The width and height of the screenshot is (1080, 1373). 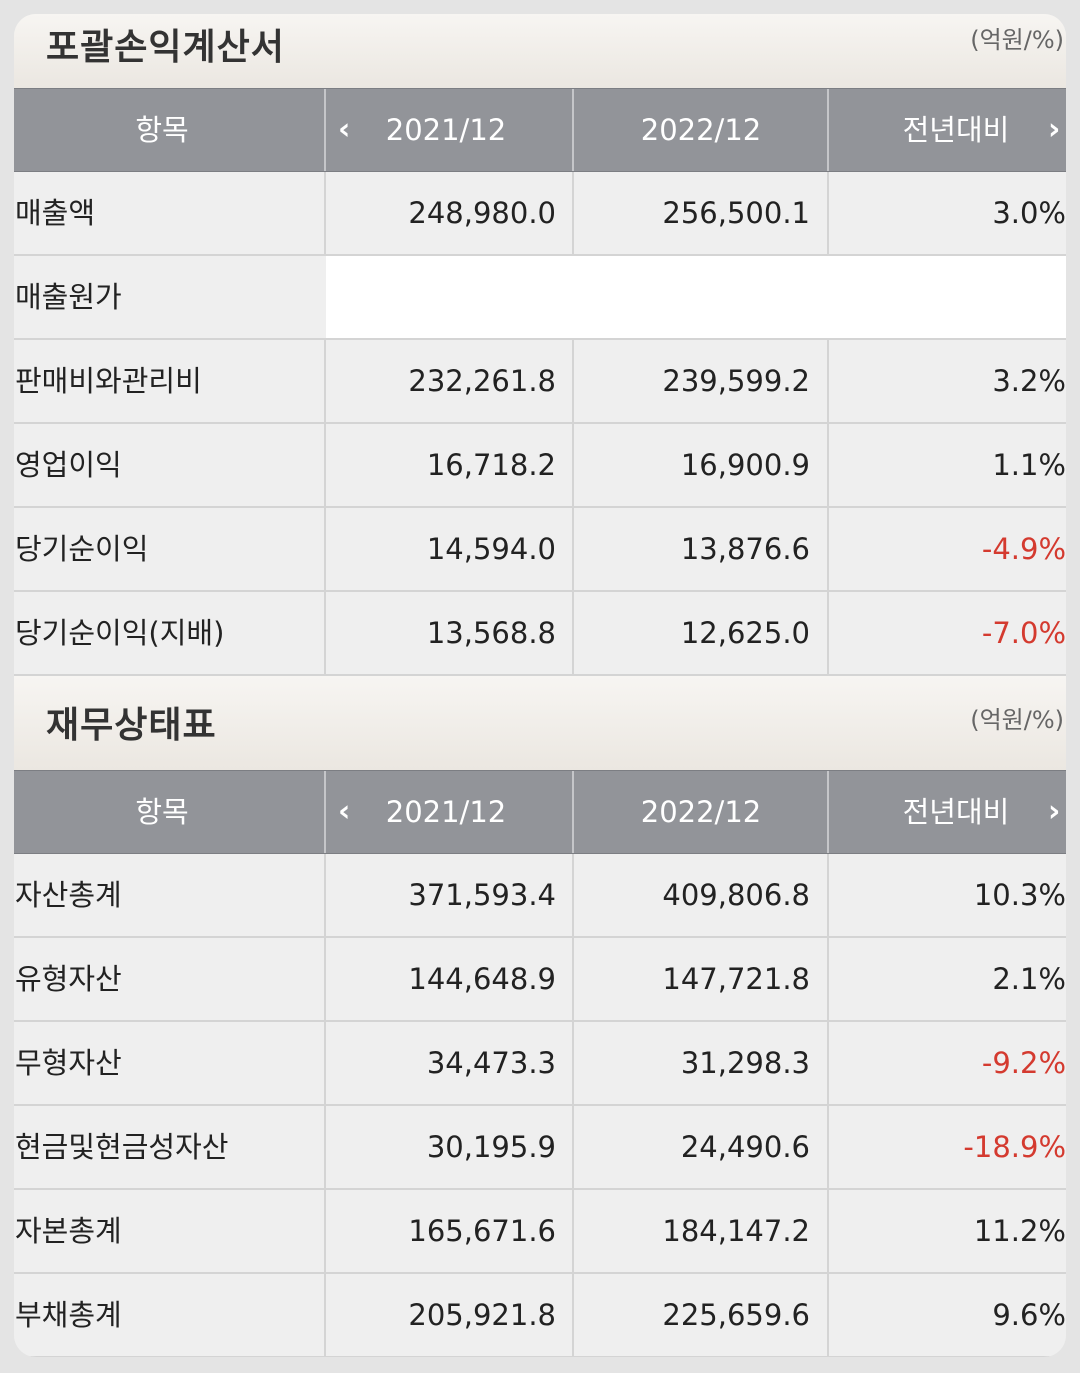 What do you see at coordinates (55, 213) in the screenshot?
I see `row-label: 매출액` at bounding box center [55, 213].